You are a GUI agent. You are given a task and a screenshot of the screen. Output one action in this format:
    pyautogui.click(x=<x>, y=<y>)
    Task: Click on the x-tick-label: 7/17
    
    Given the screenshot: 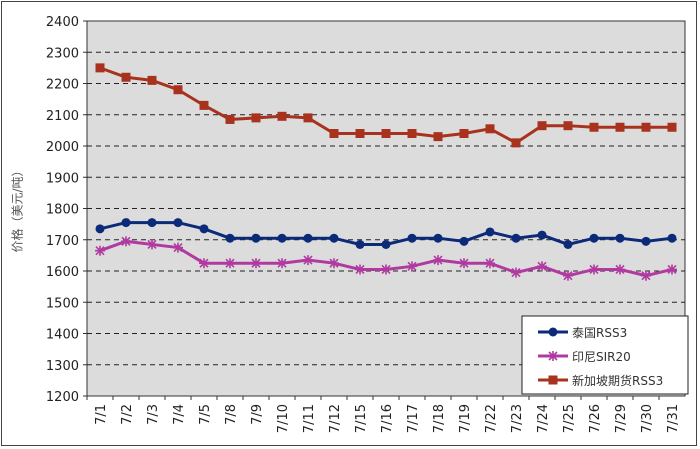 What is the action you would take?
    pyautogui.click(x=413, y=418)
    